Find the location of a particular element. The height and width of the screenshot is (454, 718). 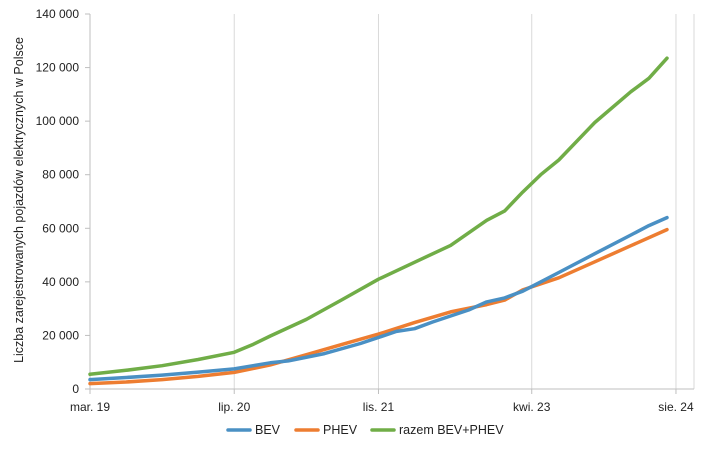

y-tick-label: 140 000 is located at coordinates (58, 14).